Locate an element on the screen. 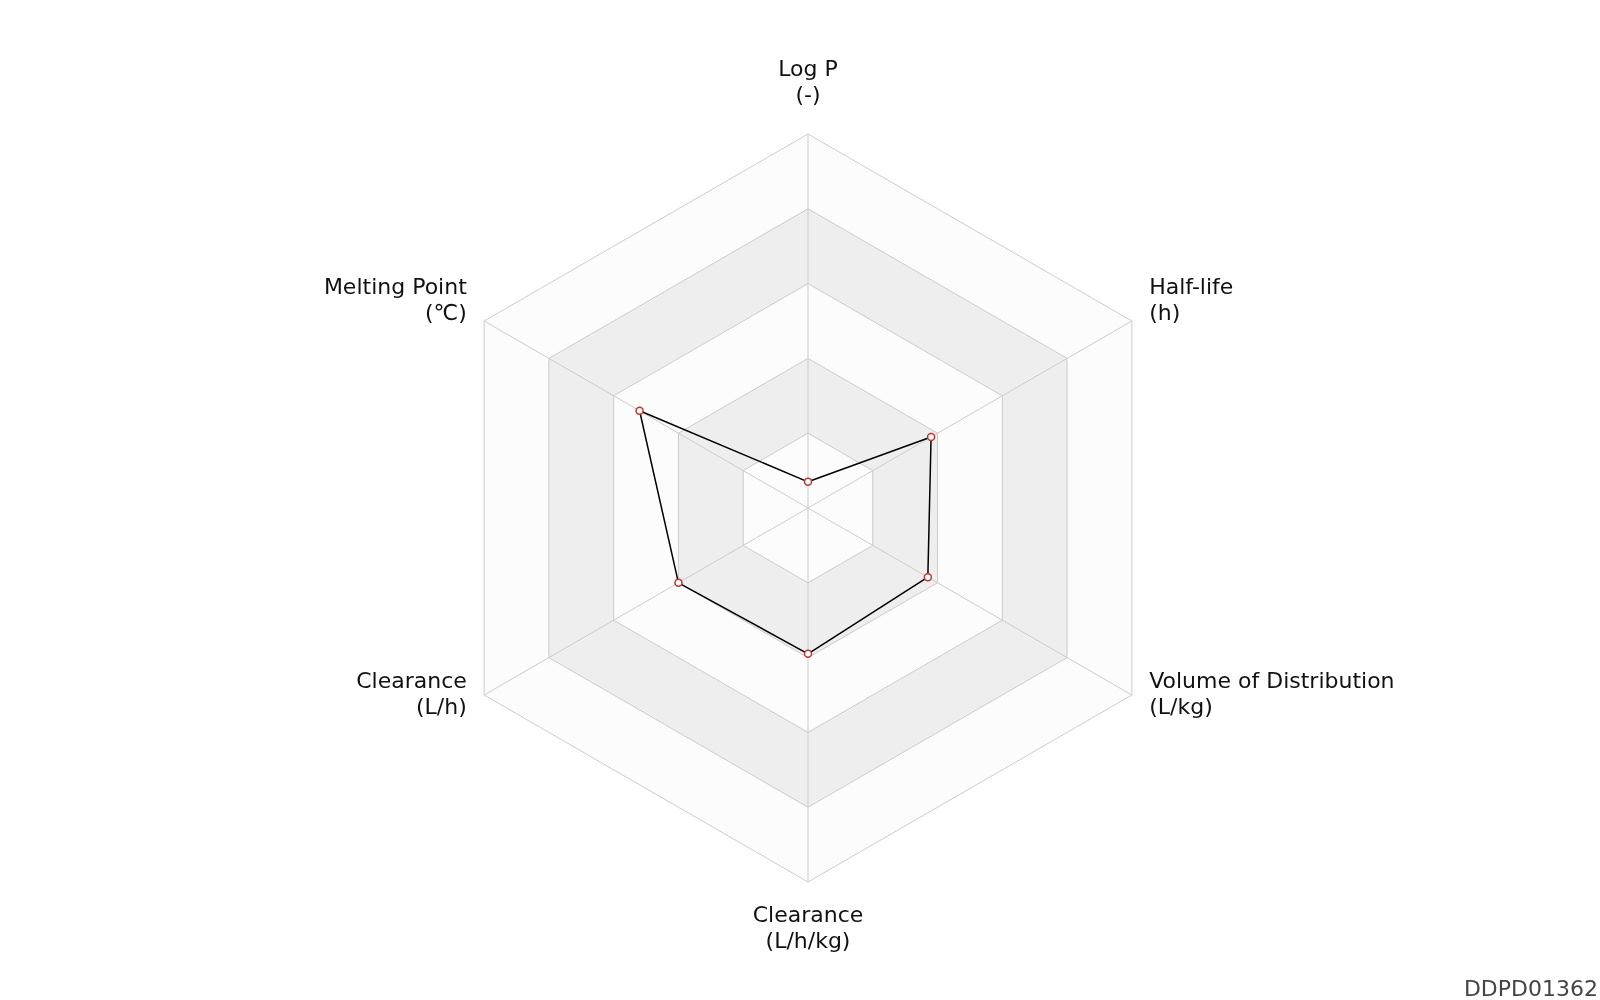 This screenshot has height=1000, width=1600. spoke-label: Log P (-) is located at coordinates (808, 81).